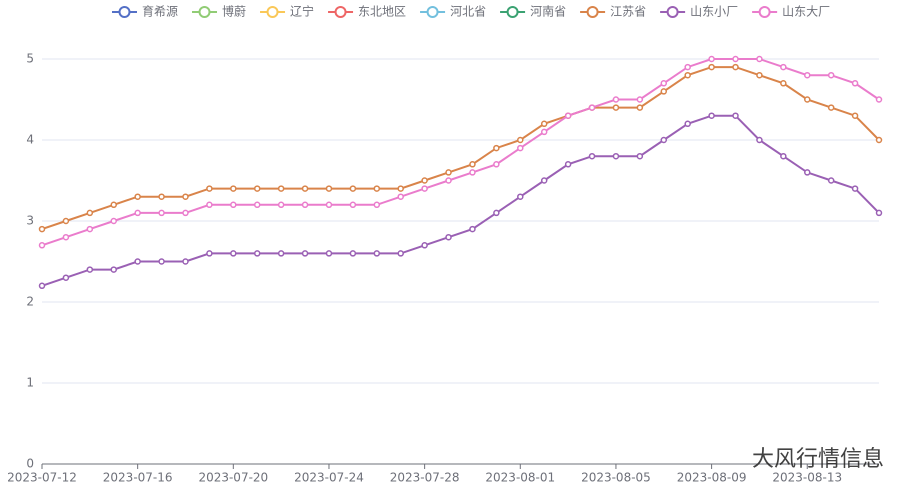  Describe the element at coordinates (714, 12) in the screenshot. I see `legend-label: 山东小厂` at that location.